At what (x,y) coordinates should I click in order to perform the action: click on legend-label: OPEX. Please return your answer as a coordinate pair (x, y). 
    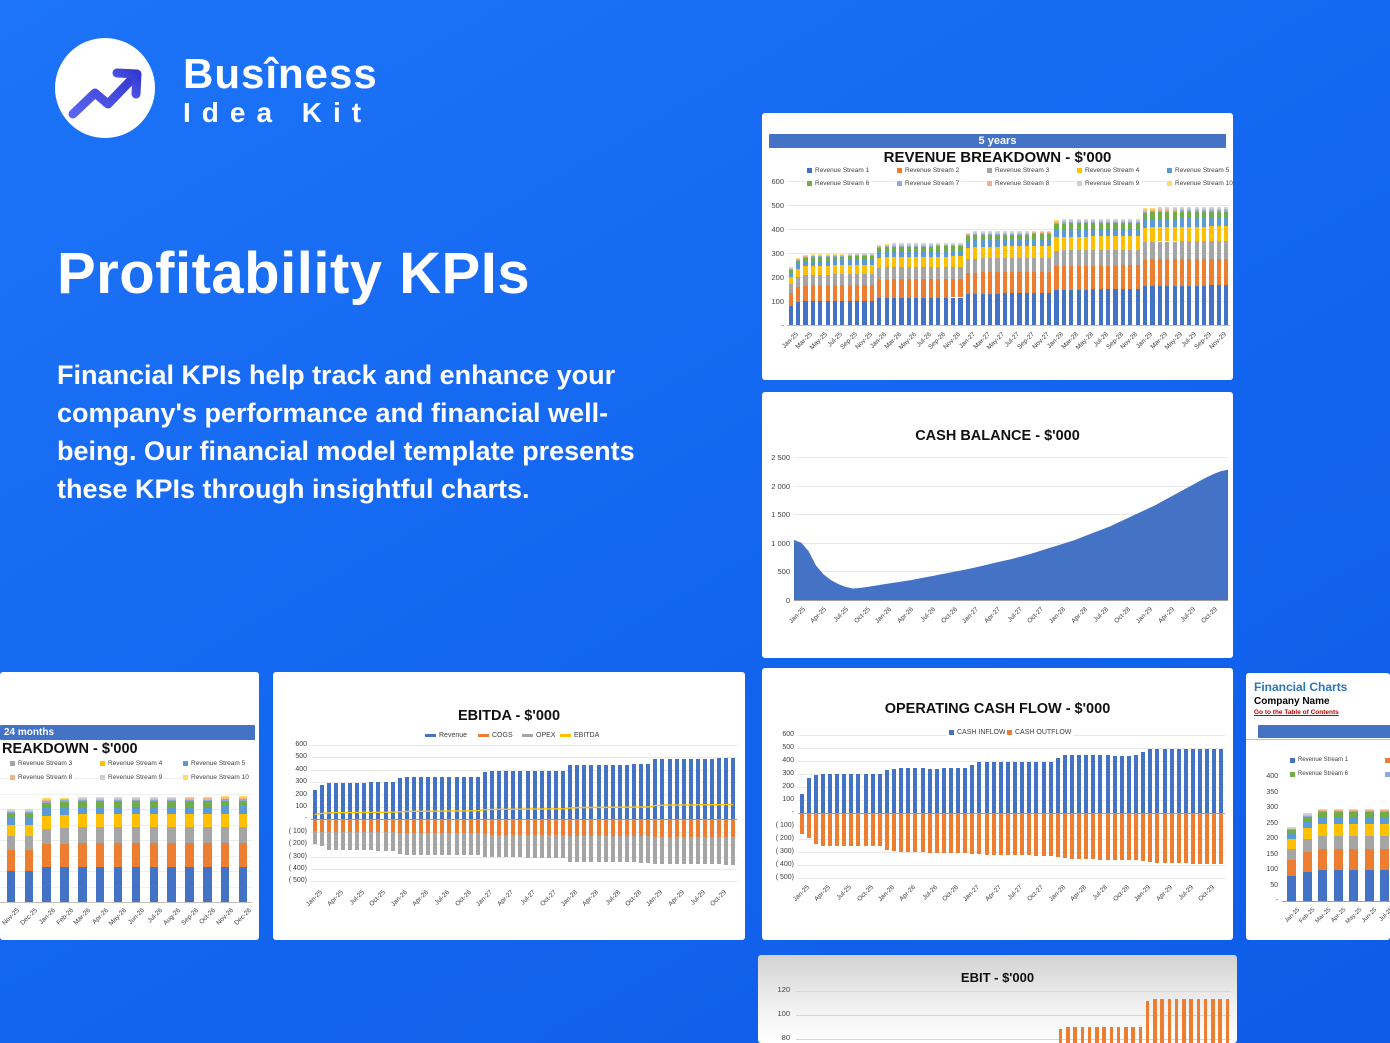
    Looking at the image, I should click on (546, 735).